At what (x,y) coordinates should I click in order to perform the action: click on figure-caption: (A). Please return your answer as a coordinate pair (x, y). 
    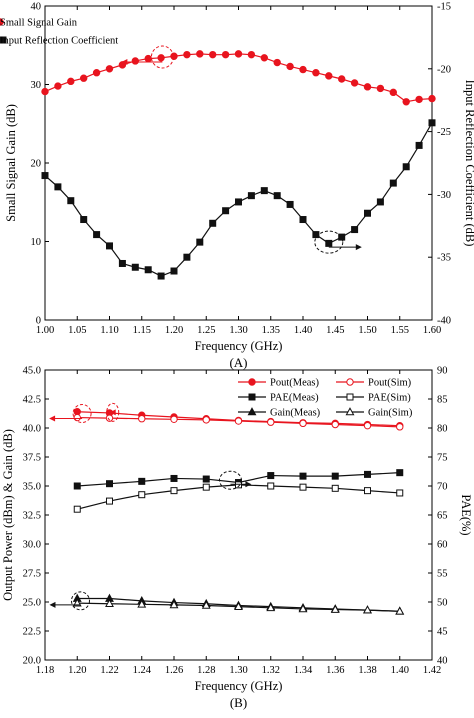
    Looking at the image, I should click on (238, 362).